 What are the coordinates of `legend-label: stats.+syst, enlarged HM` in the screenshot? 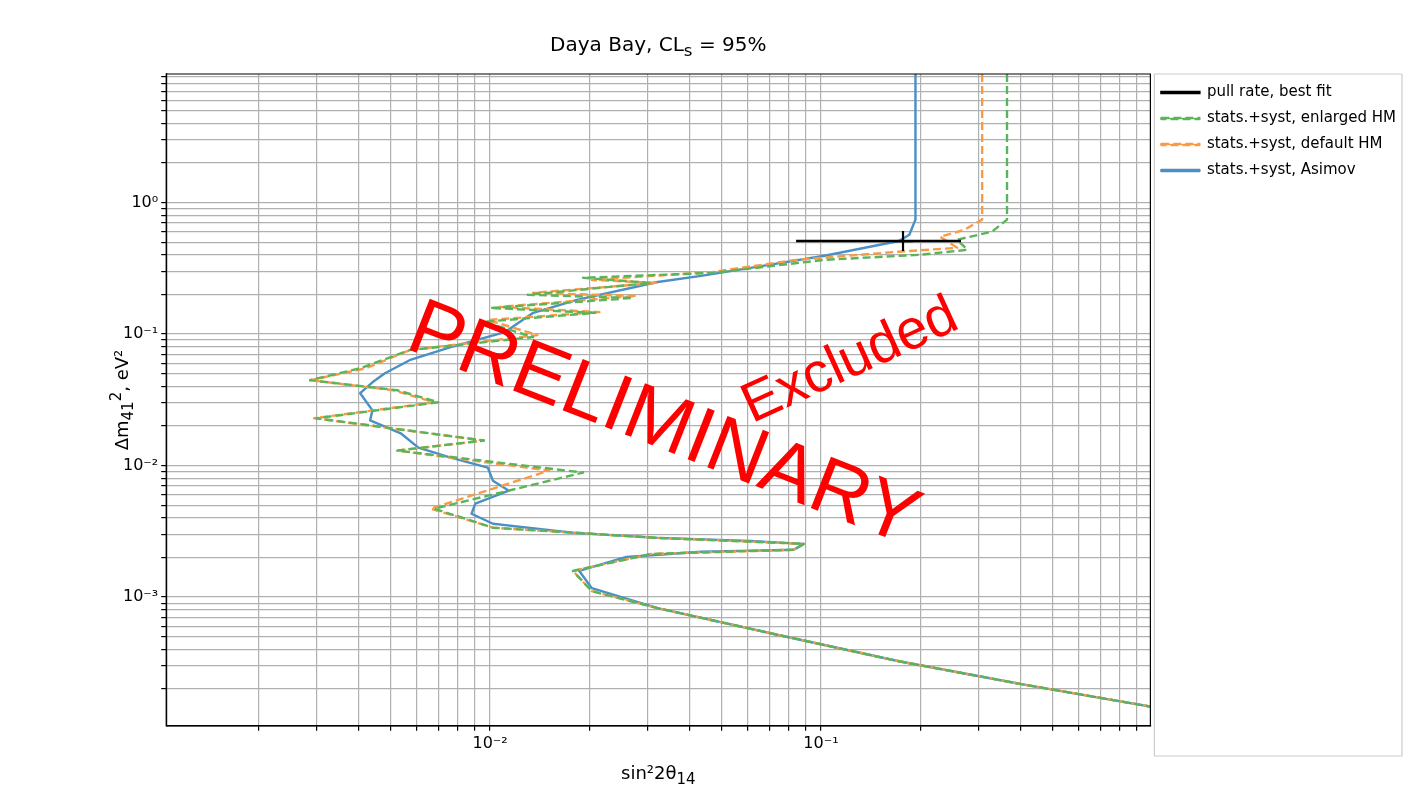 It's located at (1301, 117).